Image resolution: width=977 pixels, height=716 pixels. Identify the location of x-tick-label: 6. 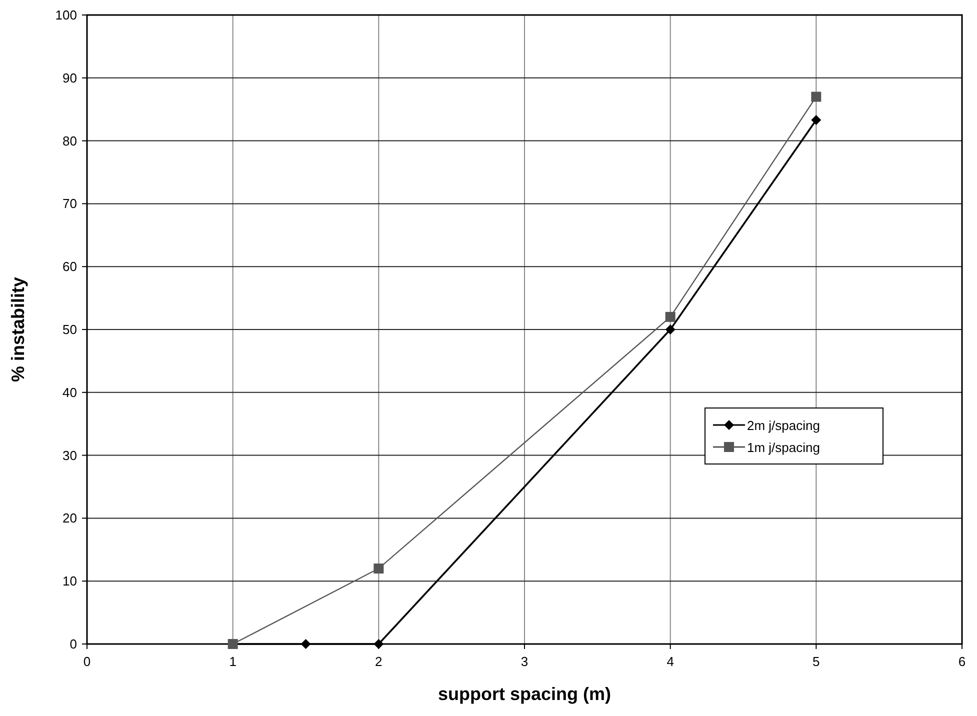
(962, 661).